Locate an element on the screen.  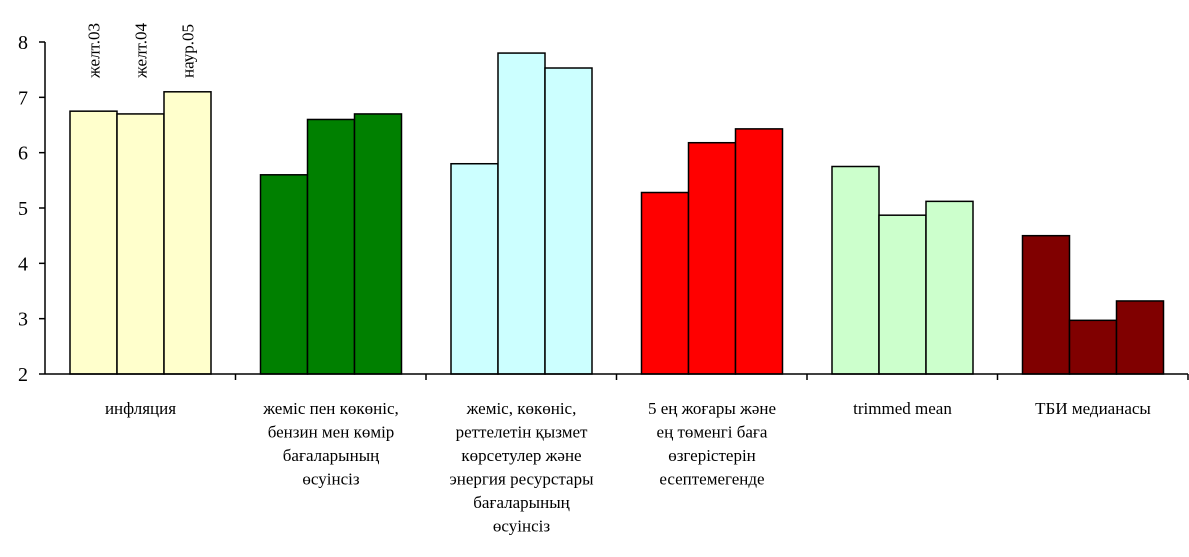
bar-group2-series1 is located at coordinates (284, 274).